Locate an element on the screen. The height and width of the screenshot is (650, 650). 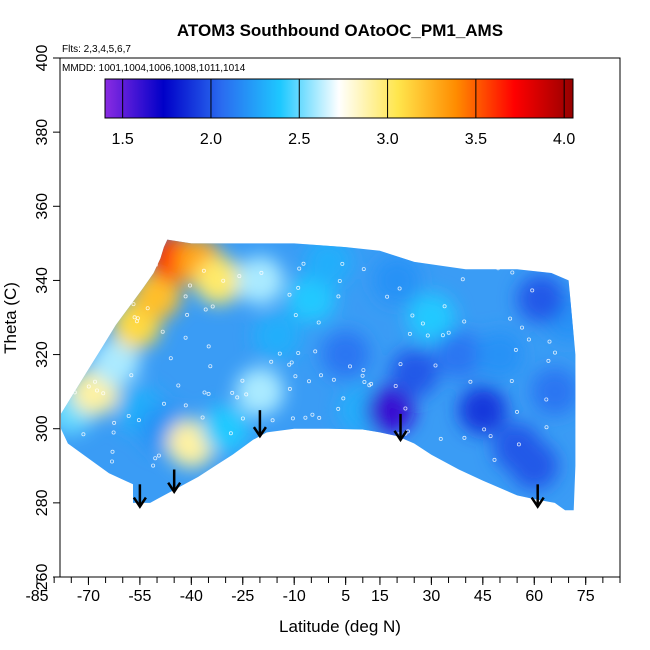
x-tick-label: -85 is located at coordinates (36, 596).